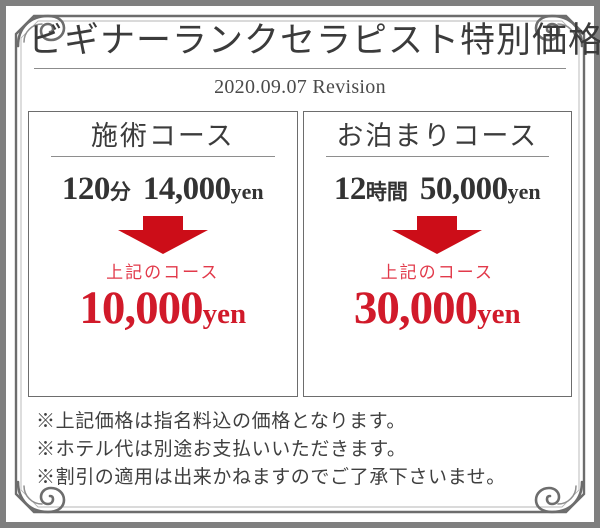 The image size is (600, 528). I want to click on original-price-row: 120分 14,000yen, so click(163, 189).